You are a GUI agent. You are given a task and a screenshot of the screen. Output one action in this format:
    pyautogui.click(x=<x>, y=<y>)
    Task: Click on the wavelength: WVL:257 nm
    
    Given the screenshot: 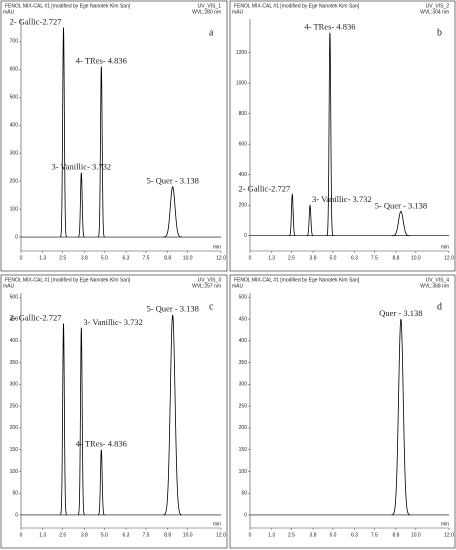 What is the action you would take?
    pyautogui.click(x=206, y=286)
    